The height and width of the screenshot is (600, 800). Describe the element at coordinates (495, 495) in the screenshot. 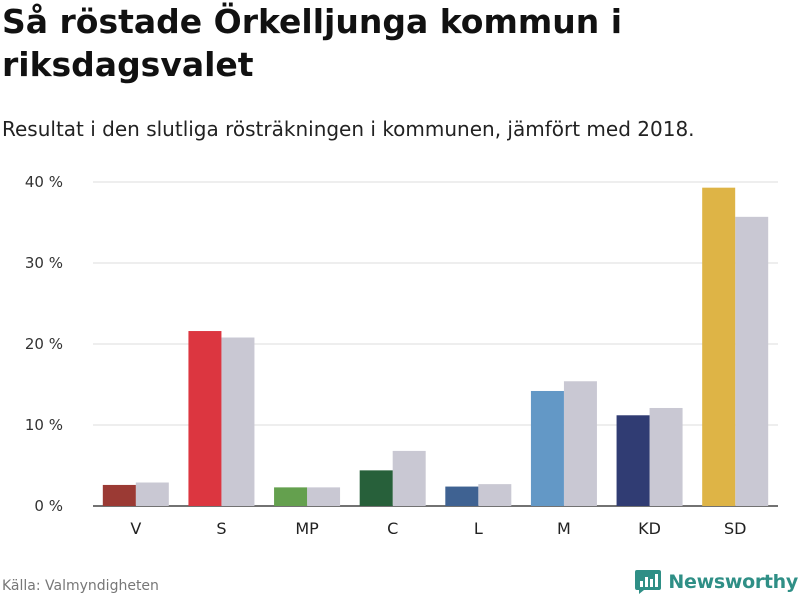

I see `bar-2018-l` at that location.